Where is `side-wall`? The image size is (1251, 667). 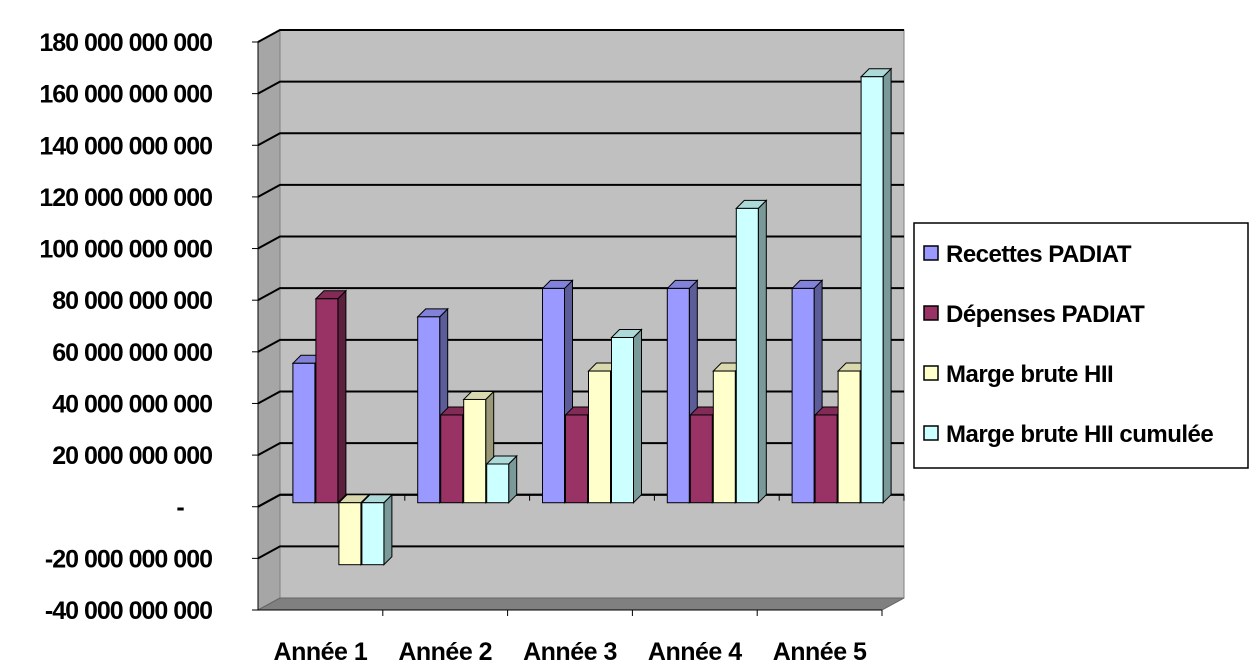 side-wall is located at coordinates (269, 320).